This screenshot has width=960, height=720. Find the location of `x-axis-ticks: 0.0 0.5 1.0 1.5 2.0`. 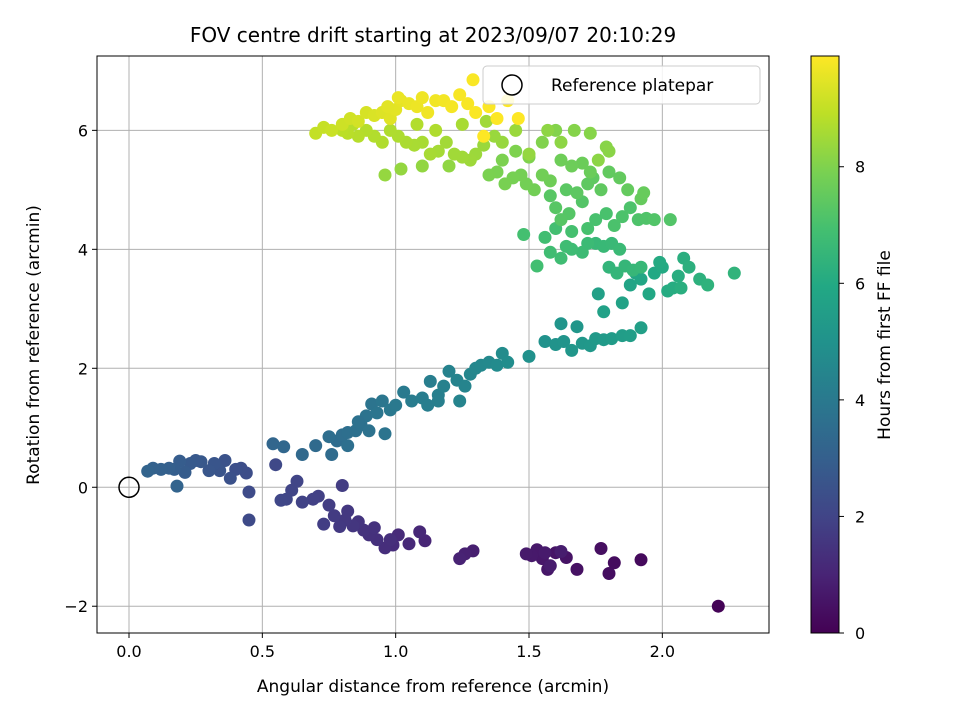

x-axis-ticks: 0.0 0.5 1.0 1.5 2.0 is located at coordinates (395, 647).